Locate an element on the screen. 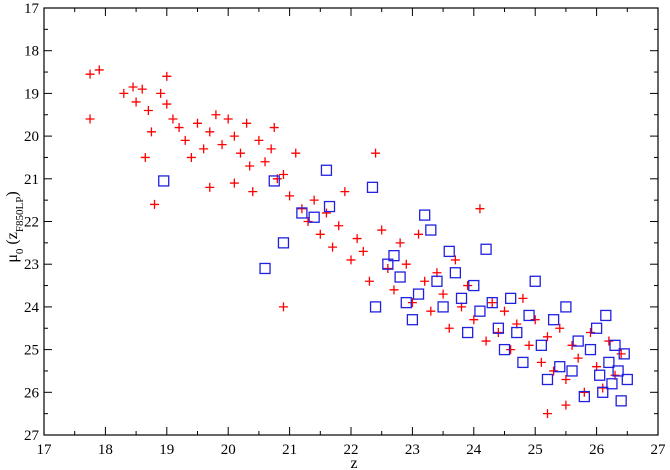  y-tick-label: 27 is located at coordinates (32, 436).